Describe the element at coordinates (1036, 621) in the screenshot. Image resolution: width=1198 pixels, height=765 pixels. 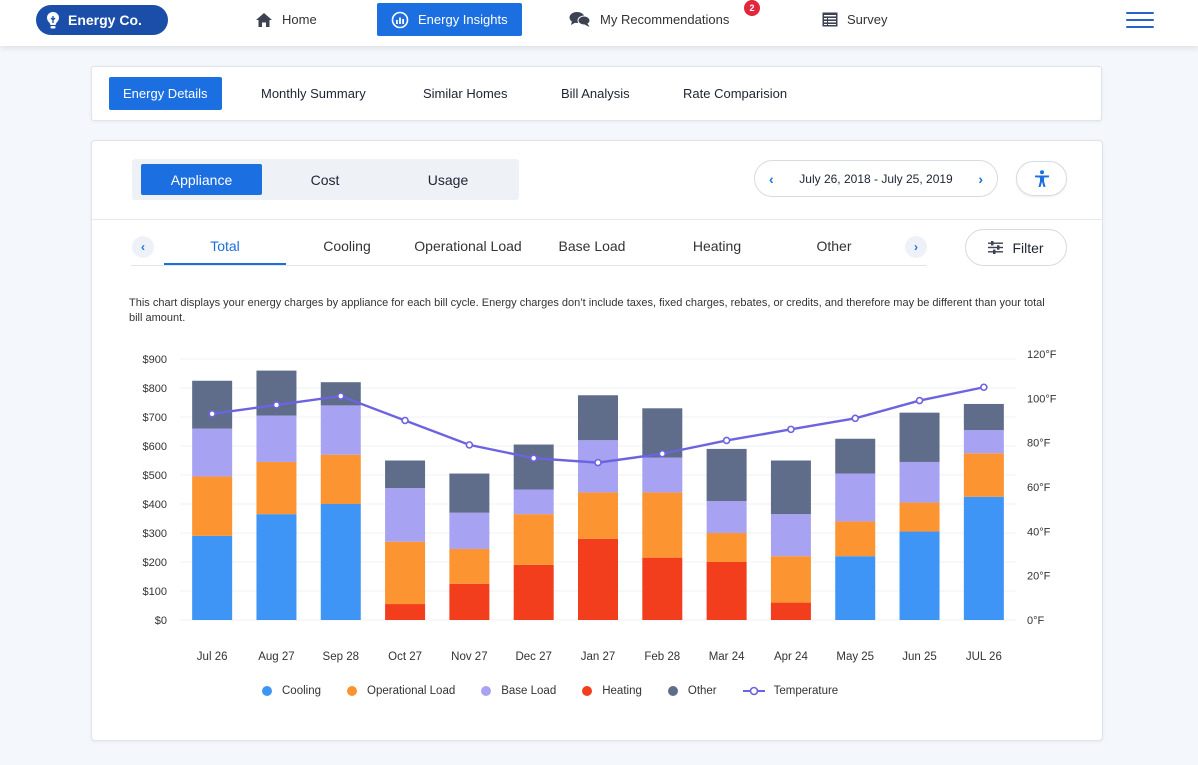
I see `y2-tick-label: 0°F` at that location.